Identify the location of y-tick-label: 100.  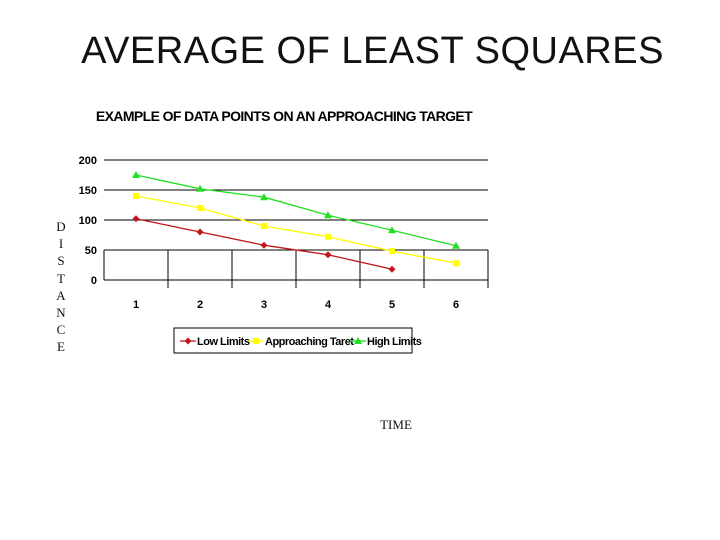
(88, 221).